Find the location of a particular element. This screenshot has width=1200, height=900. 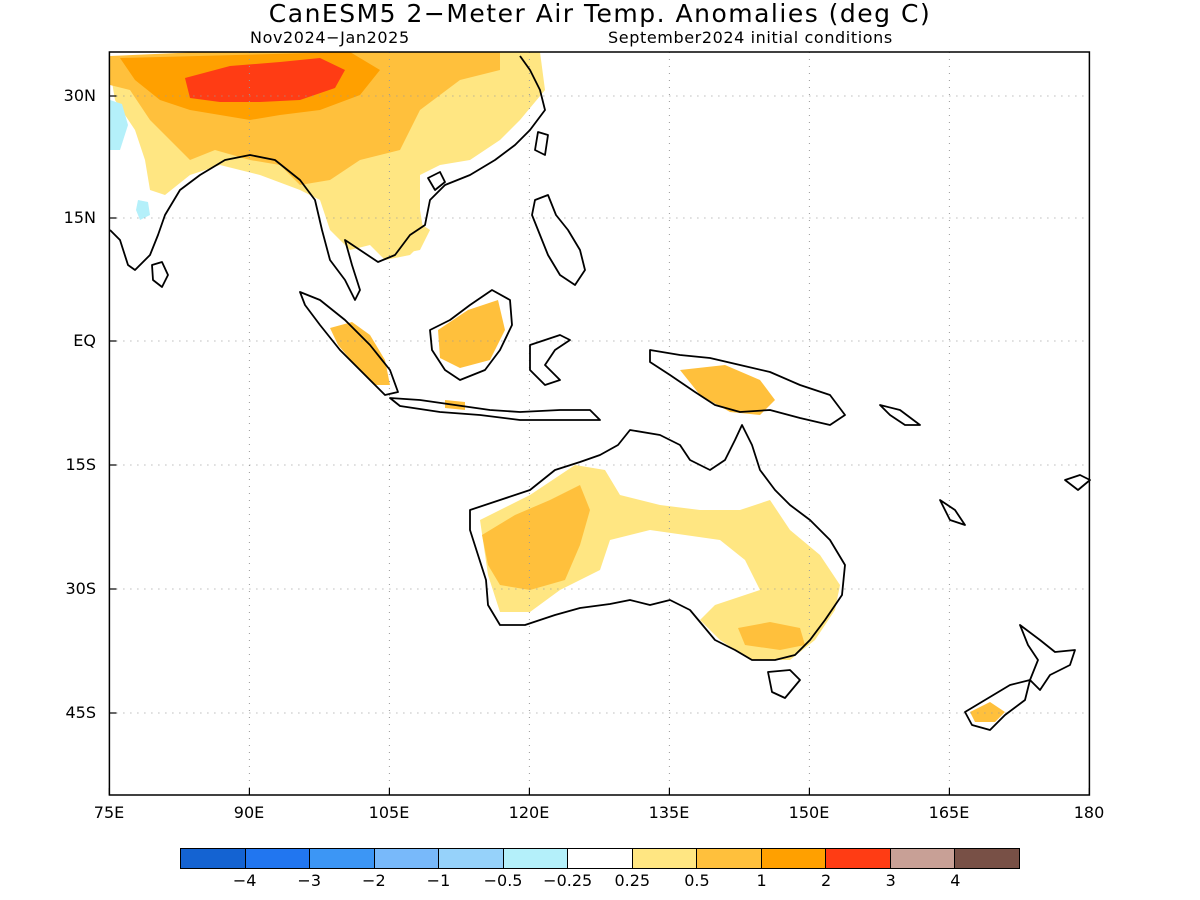

coast-borneo is located at coordinates (471, 335).